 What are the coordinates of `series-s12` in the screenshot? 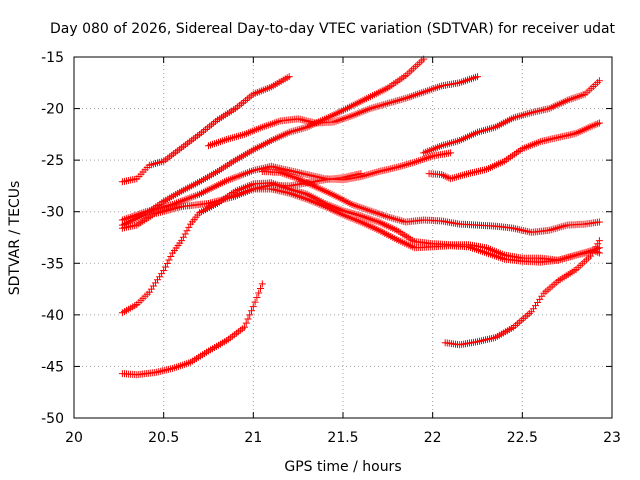 It's located at (522, 293).